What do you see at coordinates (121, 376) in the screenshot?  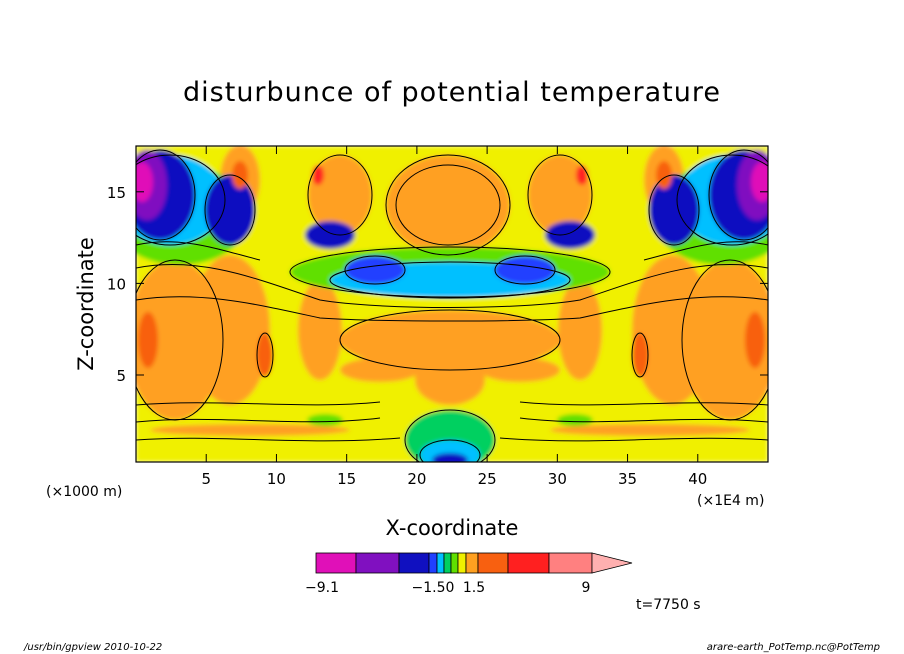 I see `y-tick-label: 5` at bounding box center [121, 376].